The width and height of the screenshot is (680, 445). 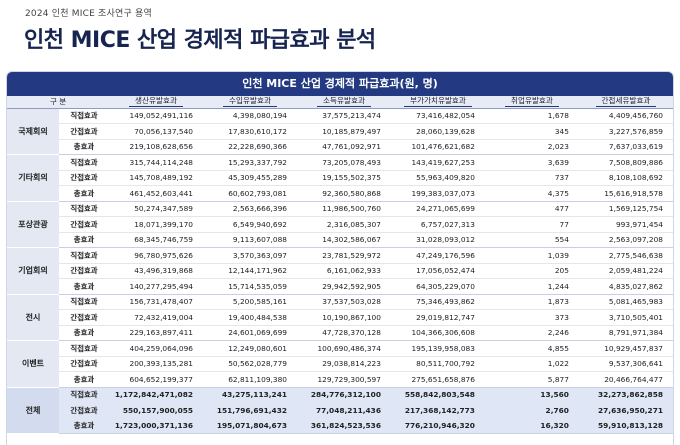 I want to click on table-cell: 15,616,918,578, so click(x=625, y=193).